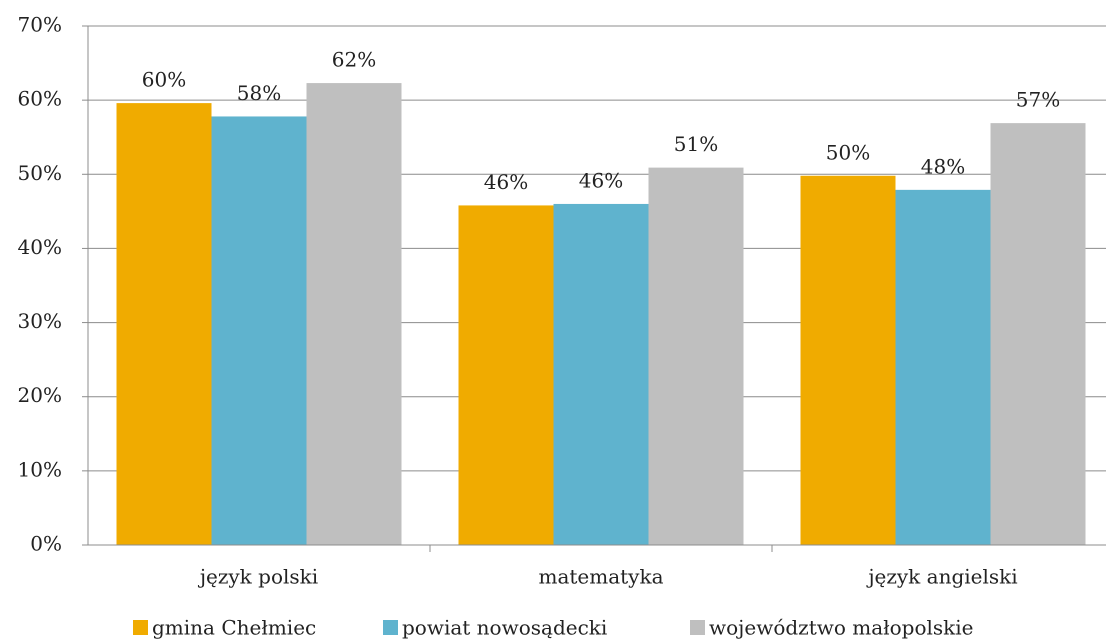 The height and width of the screenshot is (639, 1106). What do you see at coordinates (40, 173) in the screenshot?
I see `y-tick-label: 50%` at bounding box center [40, 173].